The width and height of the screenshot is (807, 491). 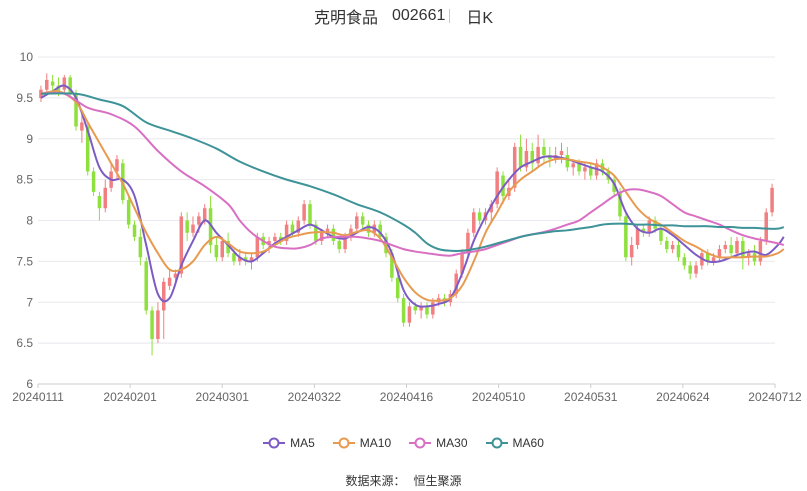 I want to click on legend: MA5 MA10 MA30 MA60, so click(x=403, y=443).